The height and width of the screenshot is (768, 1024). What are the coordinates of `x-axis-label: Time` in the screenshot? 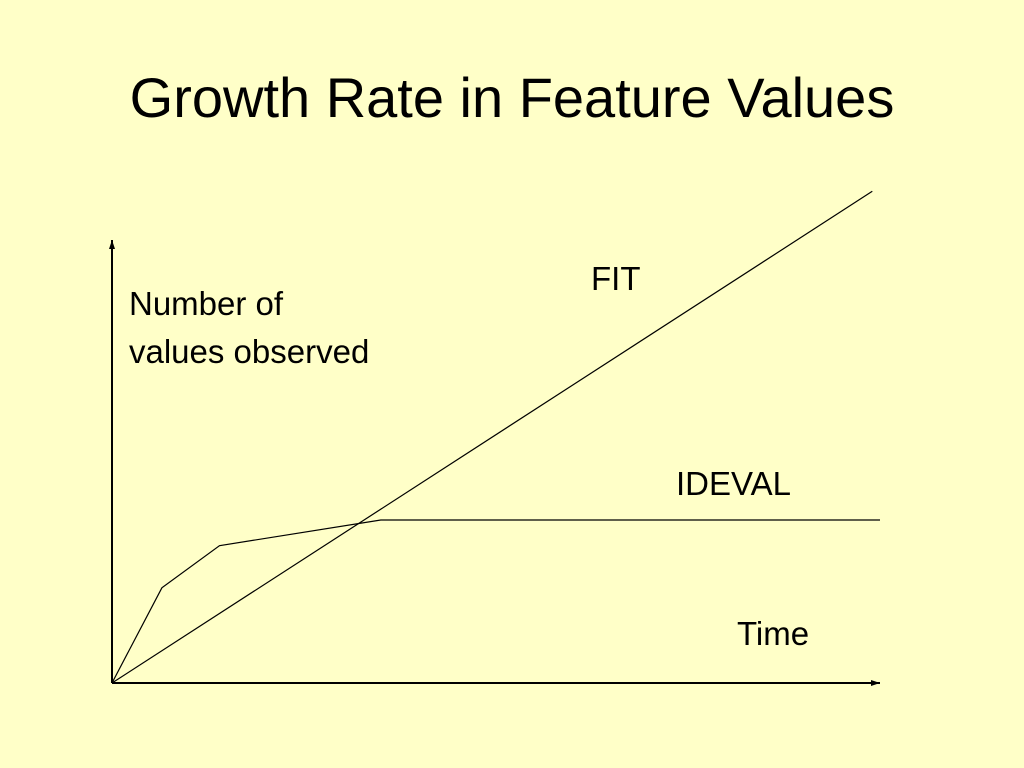 It's located at (773, 633).